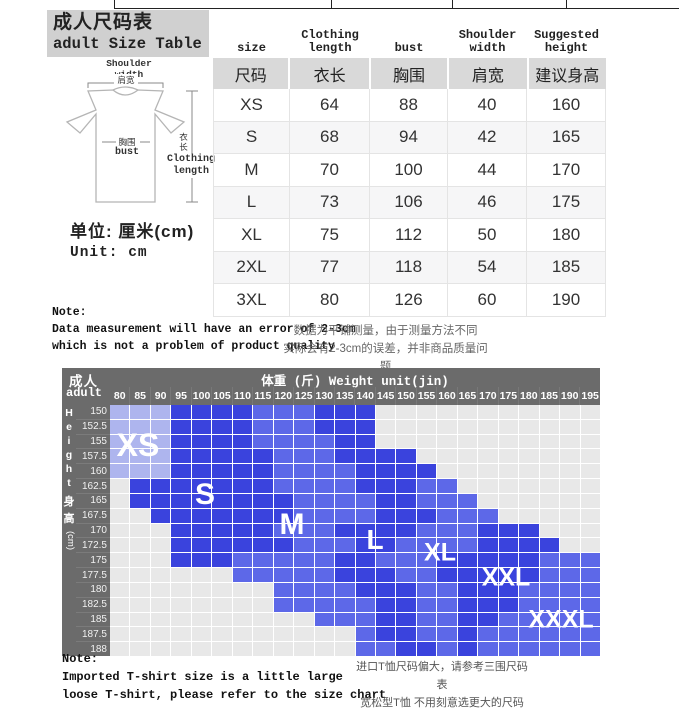 The image size is (679, 728). Describe the element at coordinates (103, 22) in the screenshot. I see `title-chinese: 成人尺码表` at that location.